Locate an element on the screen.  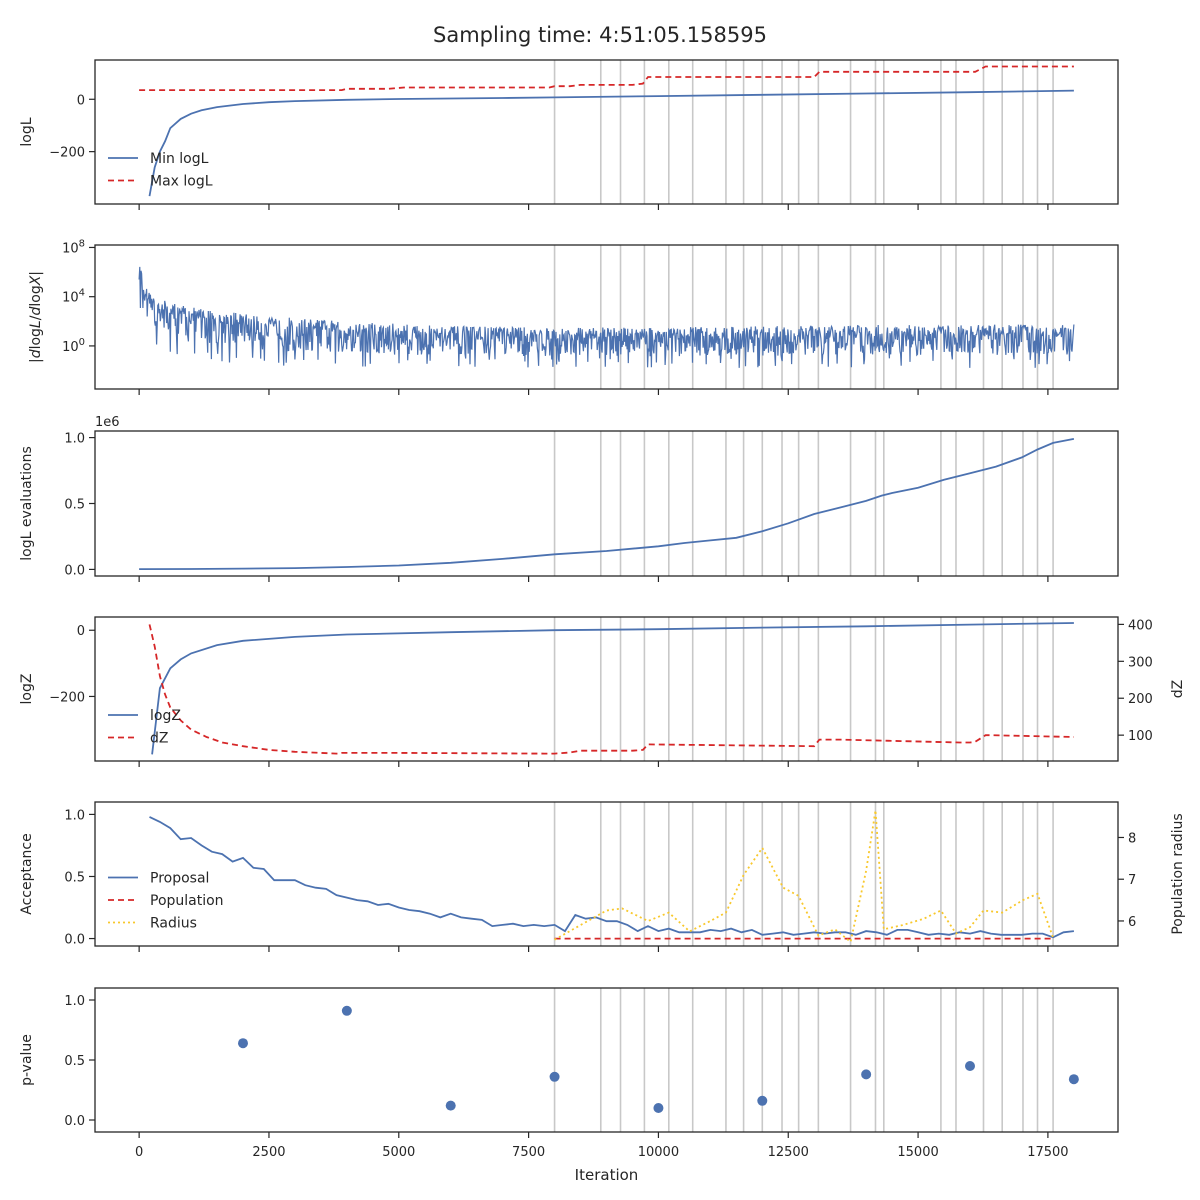
legend-label: logZ is located at coordinates (165, 716).